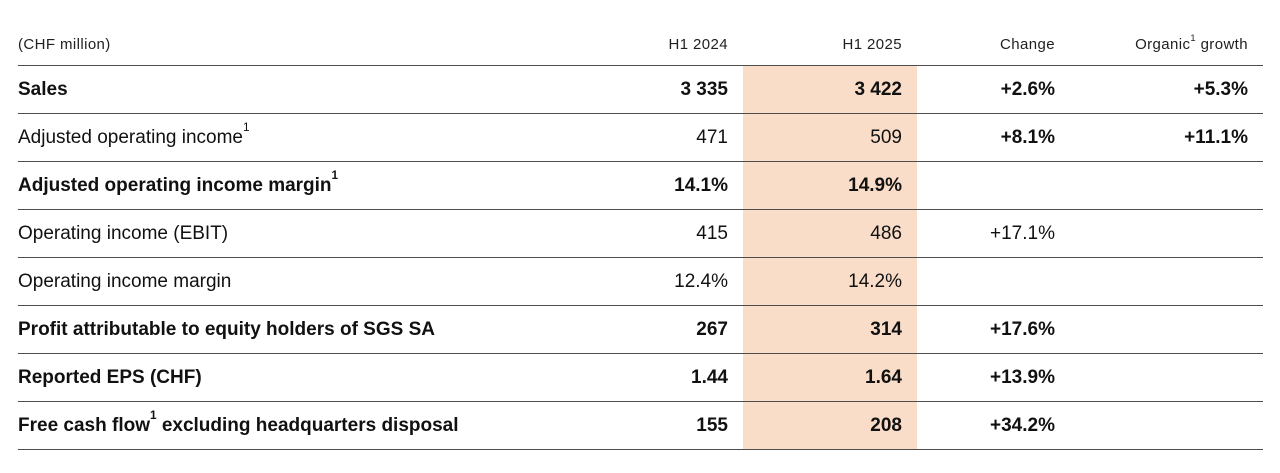 Image resolution: width=1280 pixels, height=473 pixels. I want to click on value-h1-2025: 208, so click(830, 425).